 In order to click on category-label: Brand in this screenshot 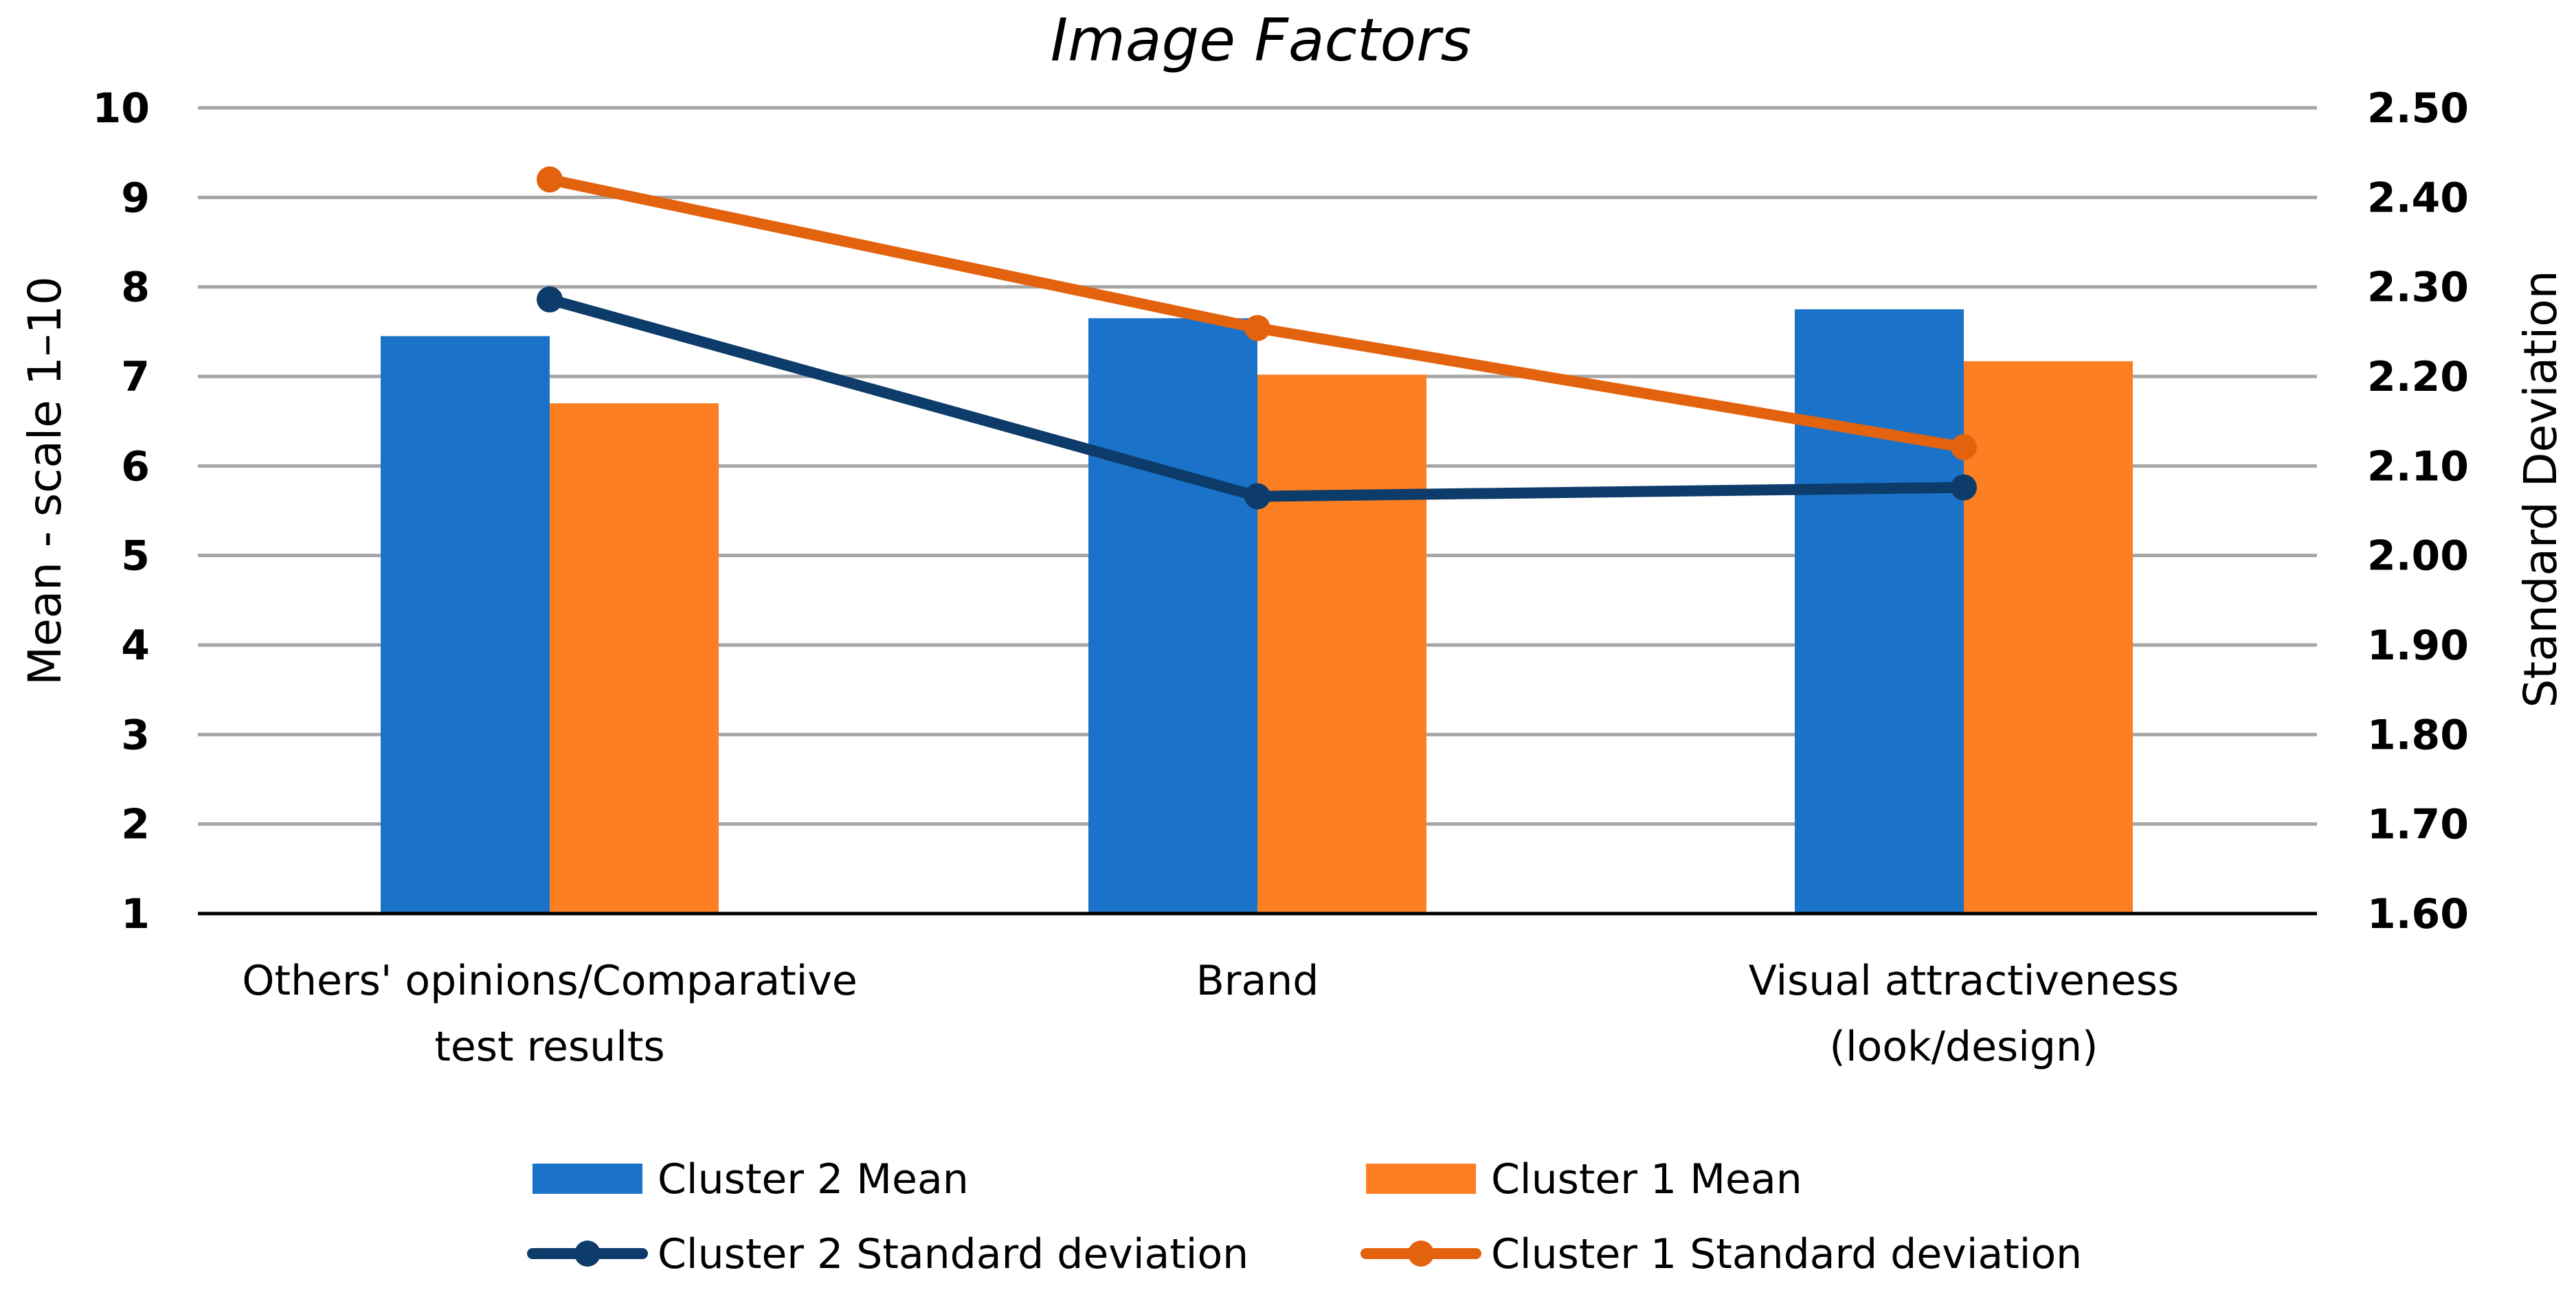, I will do `click(1257, 981)`.